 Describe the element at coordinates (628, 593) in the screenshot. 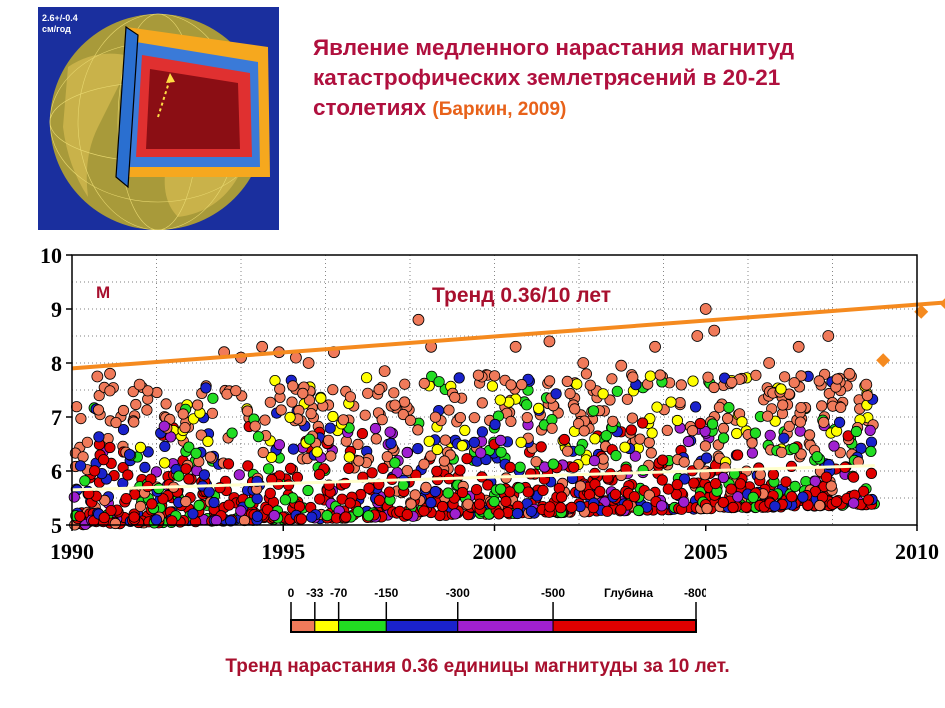

I see `depth-legend-label: Глубина` at that location.